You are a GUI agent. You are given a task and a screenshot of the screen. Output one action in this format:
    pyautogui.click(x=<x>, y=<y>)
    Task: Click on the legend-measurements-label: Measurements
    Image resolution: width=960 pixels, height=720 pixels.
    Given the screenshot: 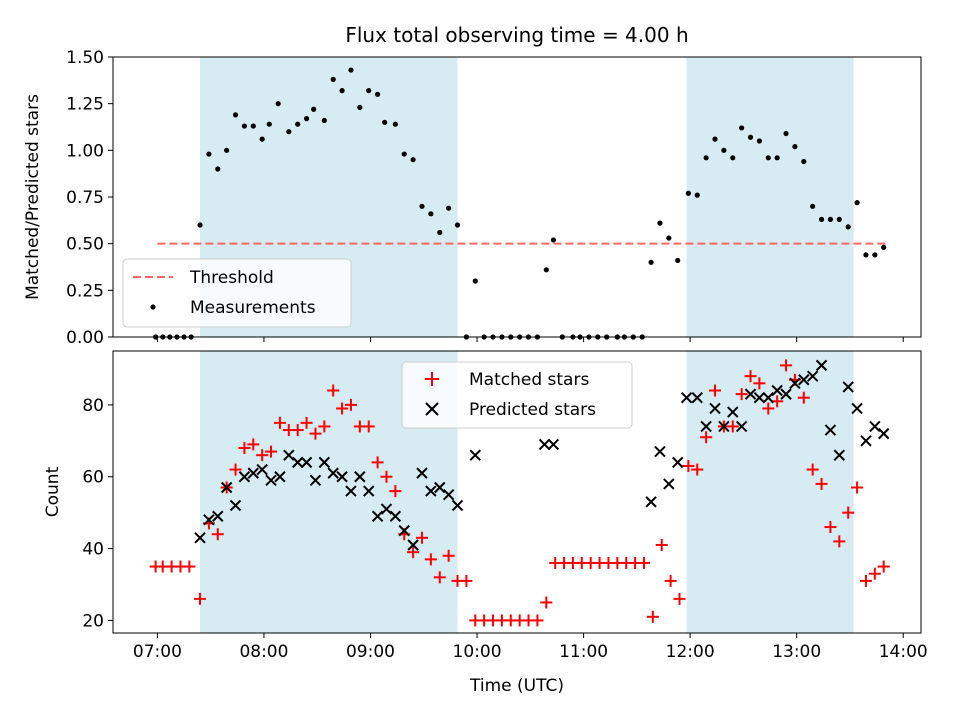 What is the action you would take?
    pyautogui.click(x=253, y=308)
    